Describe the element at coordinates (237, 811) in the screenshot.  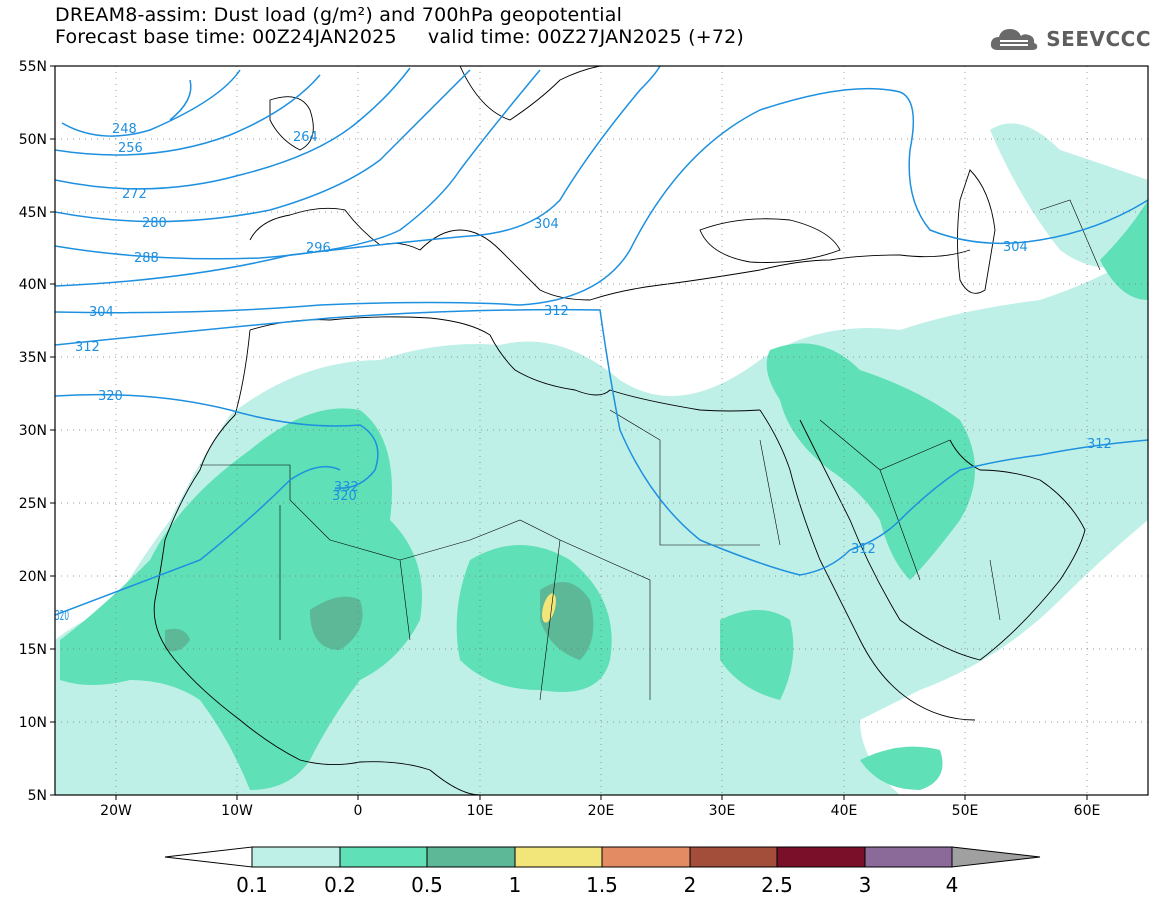
I see `lon-label: 10W` at that location.